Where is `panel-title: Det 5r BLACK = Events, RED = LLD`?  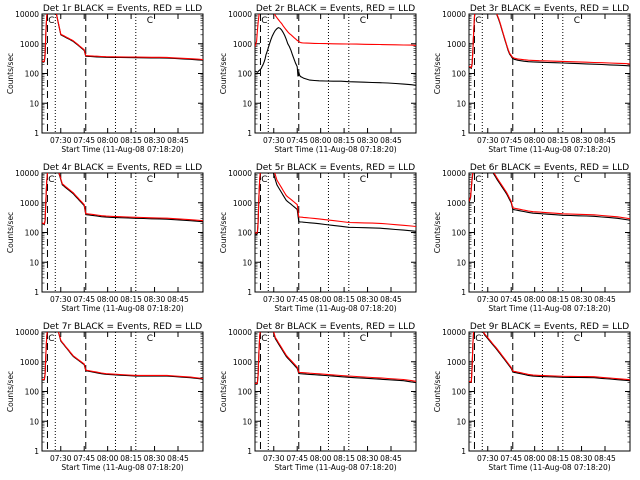
panel-title: Det 5r BLACK = Events, RED = LLD is located at coordinates (335, 168).